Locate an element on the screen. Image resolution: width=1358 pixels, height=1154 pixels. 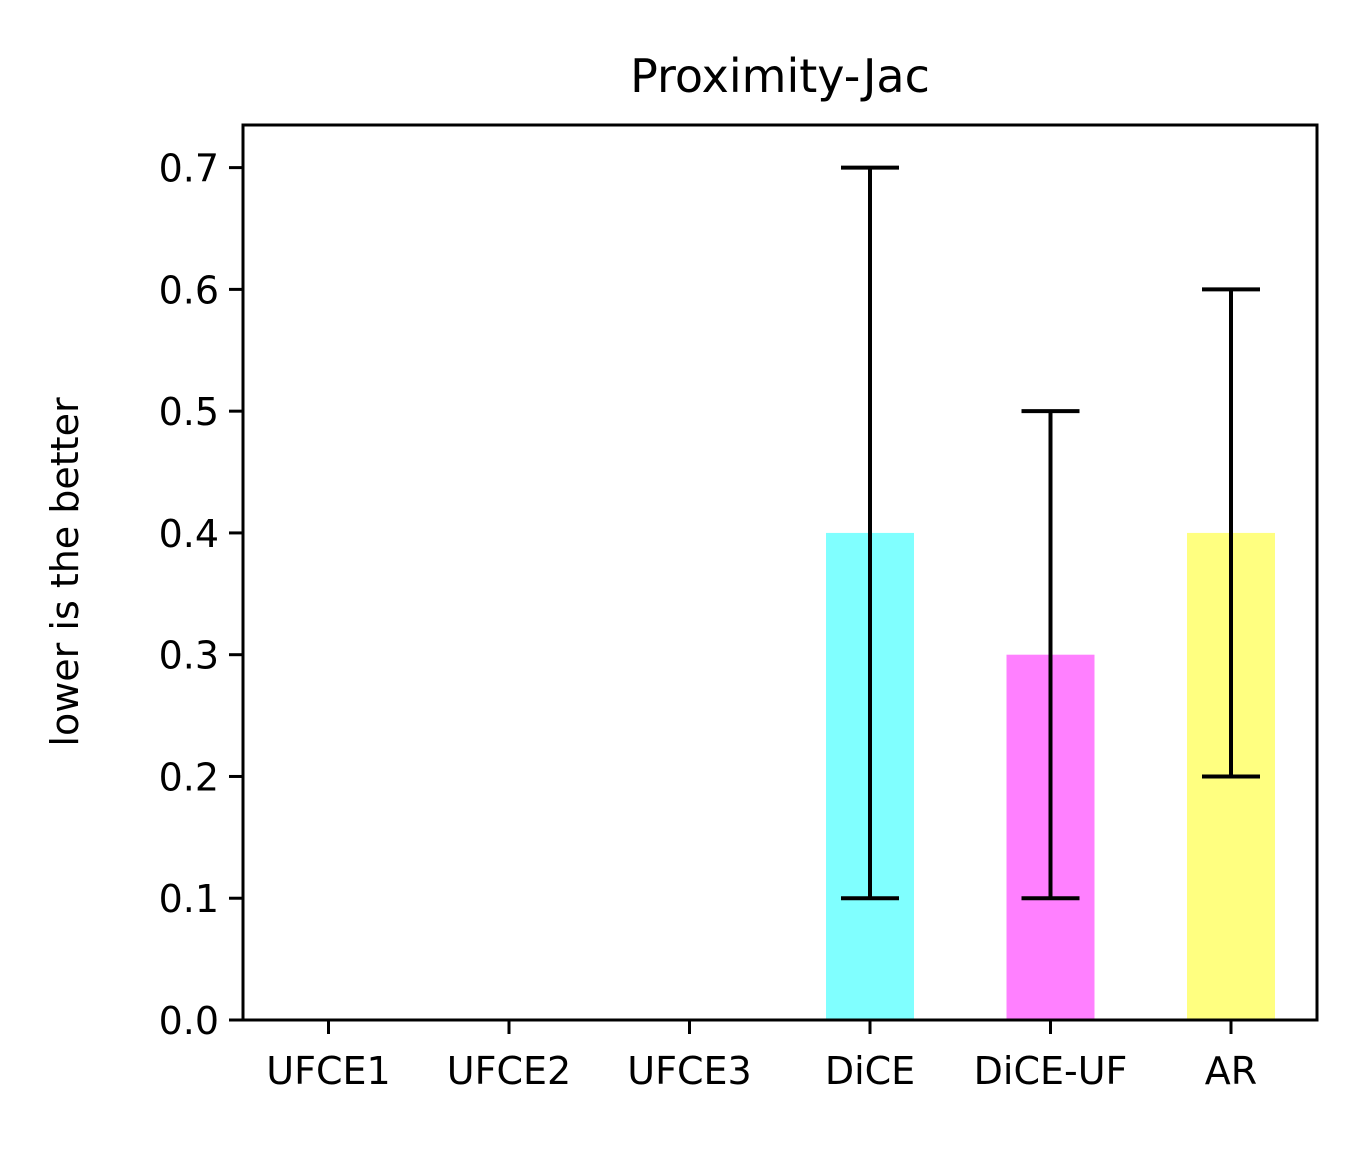
x-axis: UFCE1 UFCE2 UFCE3 DiCE DiCE-UF AR is located at coordinates (761, 1056).